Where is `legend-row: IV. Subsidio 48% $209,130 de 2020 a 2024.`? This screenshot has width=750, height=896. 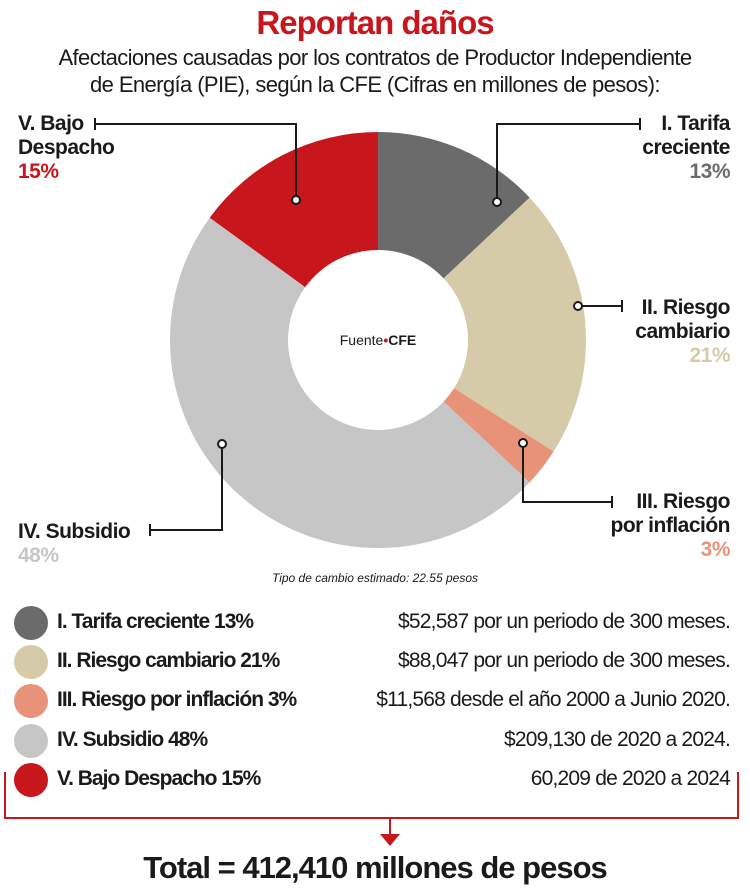
legend-row: IV. Subsidio 48% $209,130 de 2020 a 2024. is located at coordinates (372, 740).